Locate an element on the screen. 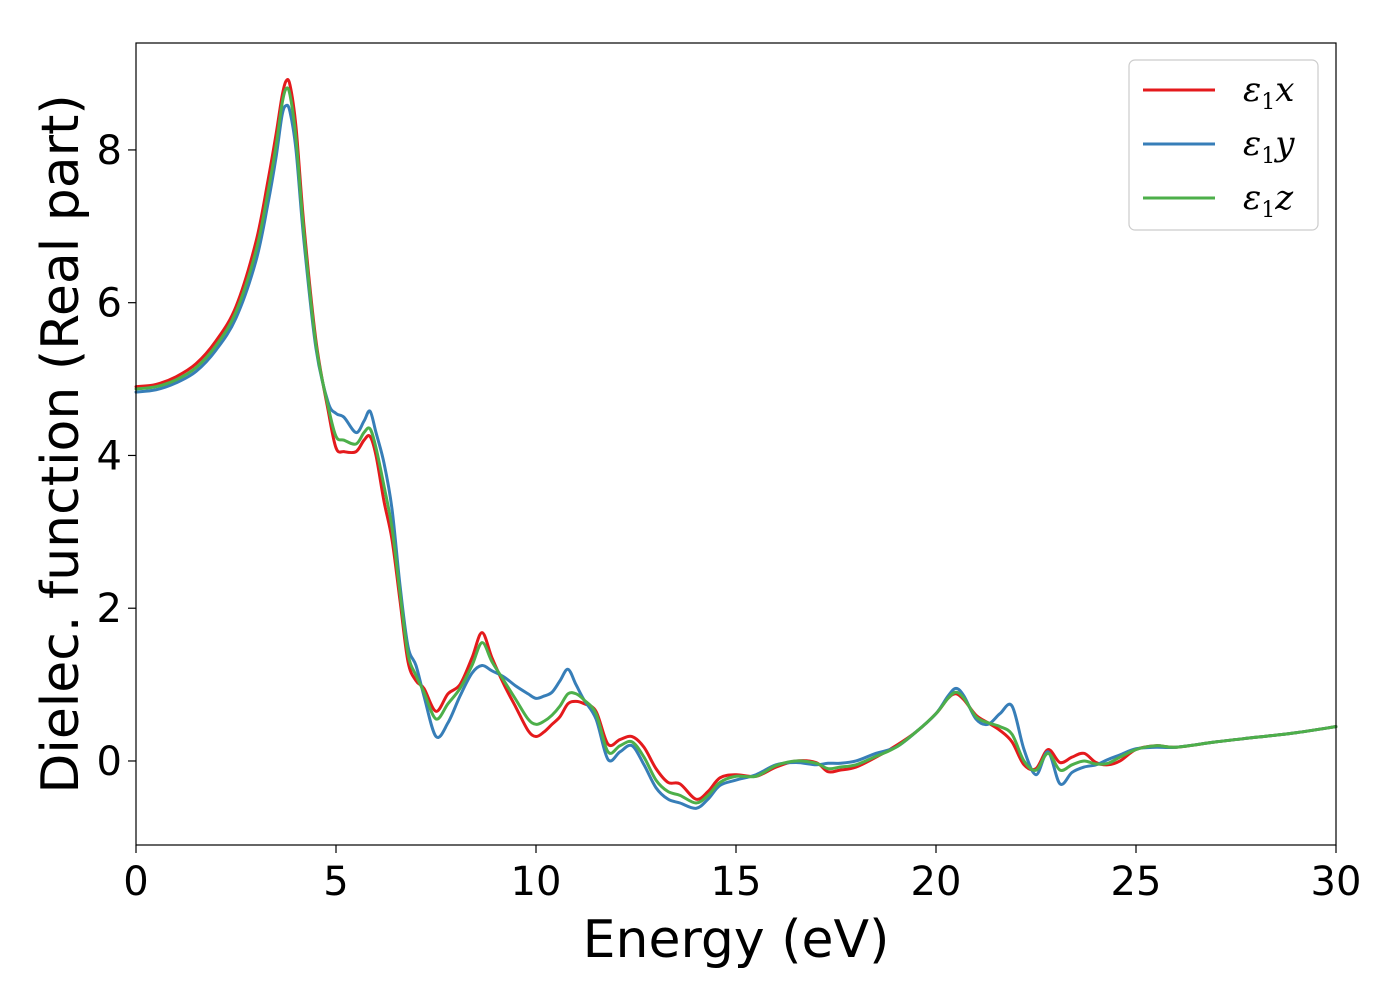  y-tick-label: 8 is located at coordinates (109, 151).